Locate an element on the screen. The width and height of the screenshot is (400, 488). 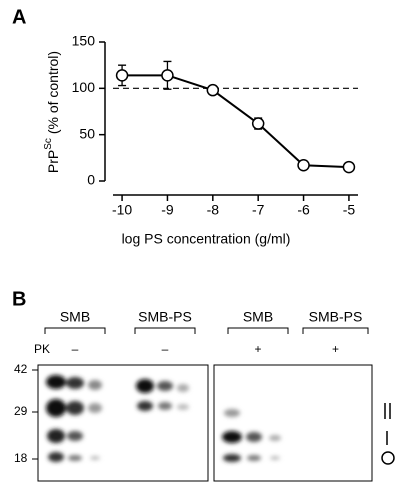
x-tick-label: -5 is located at coordinates (349, 210).